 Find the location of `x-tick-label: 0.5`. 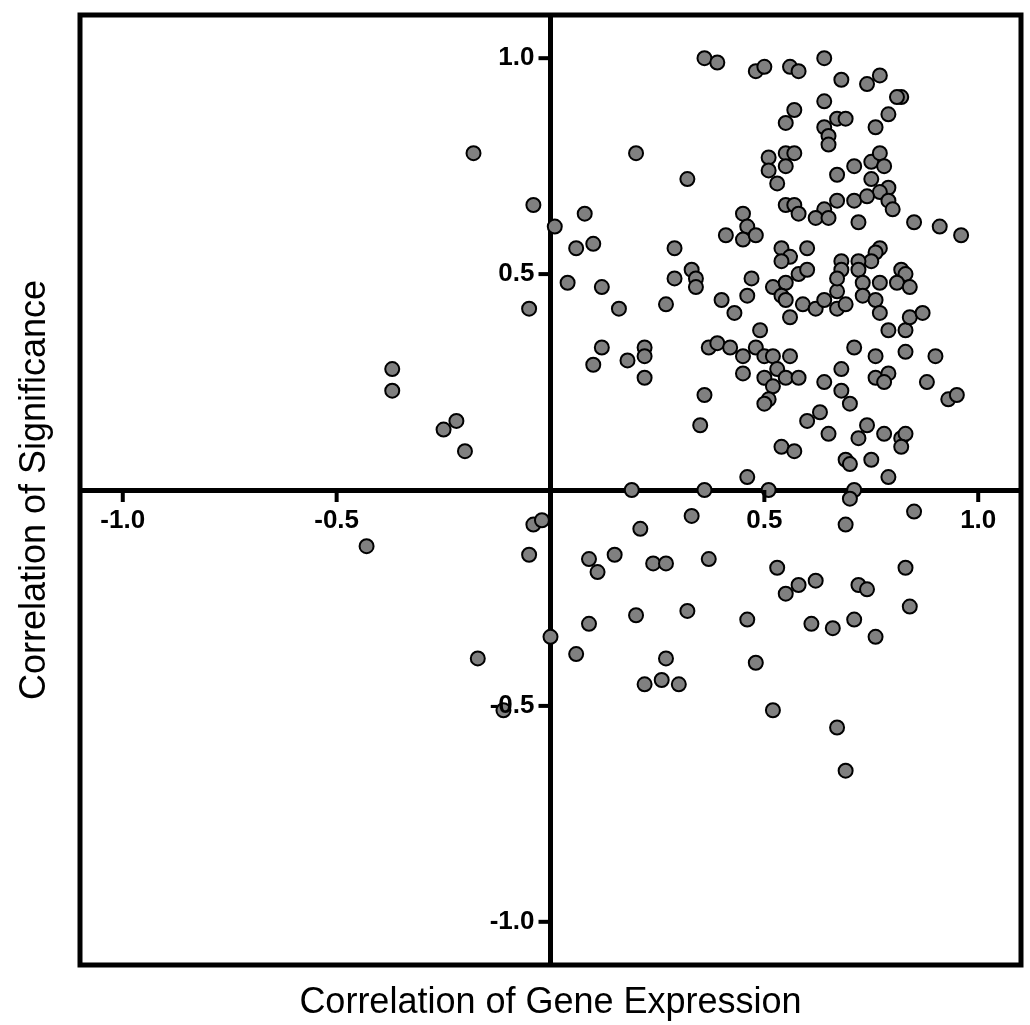

x-tick-label: 0.5 is located at coordinates (764, 519).